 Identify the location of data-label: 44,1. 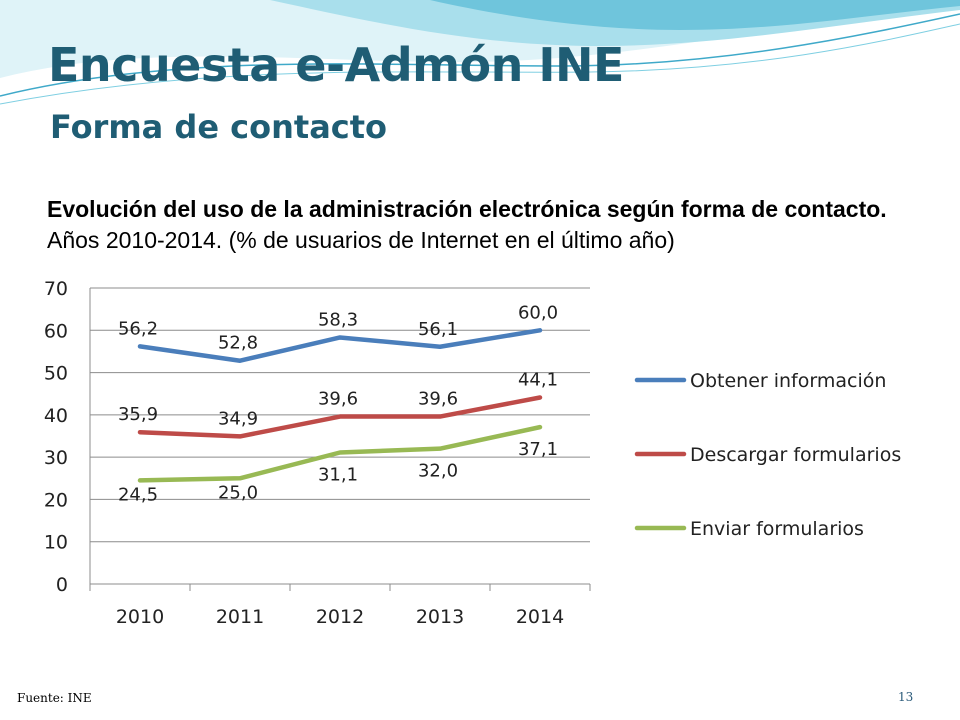
(538, 380).